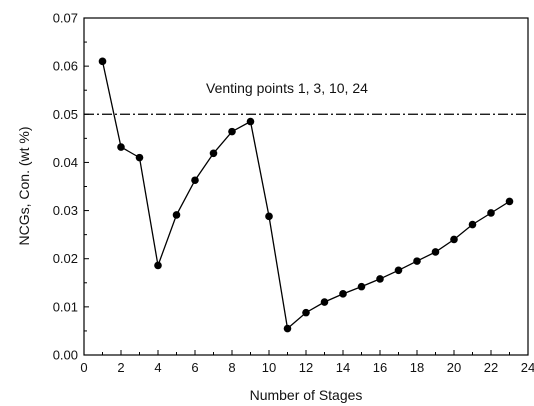 The width and height of the screenshot is (534, 406). What do you see at coordinates (454, 367) in the screenshot?
I see `x-tick-label: 20` at bounding box center [454, 367].